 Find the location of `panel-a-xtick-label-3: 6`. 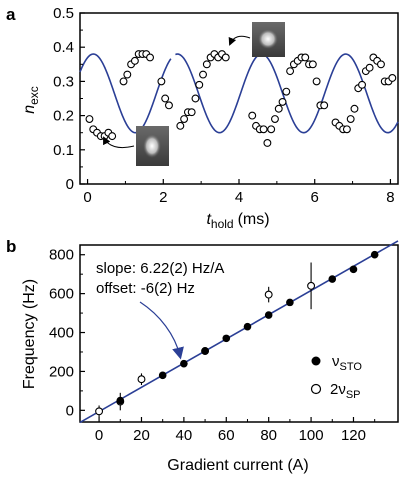

panel-a-xtick-label-3: 6 is located at coordinates (315, 197).